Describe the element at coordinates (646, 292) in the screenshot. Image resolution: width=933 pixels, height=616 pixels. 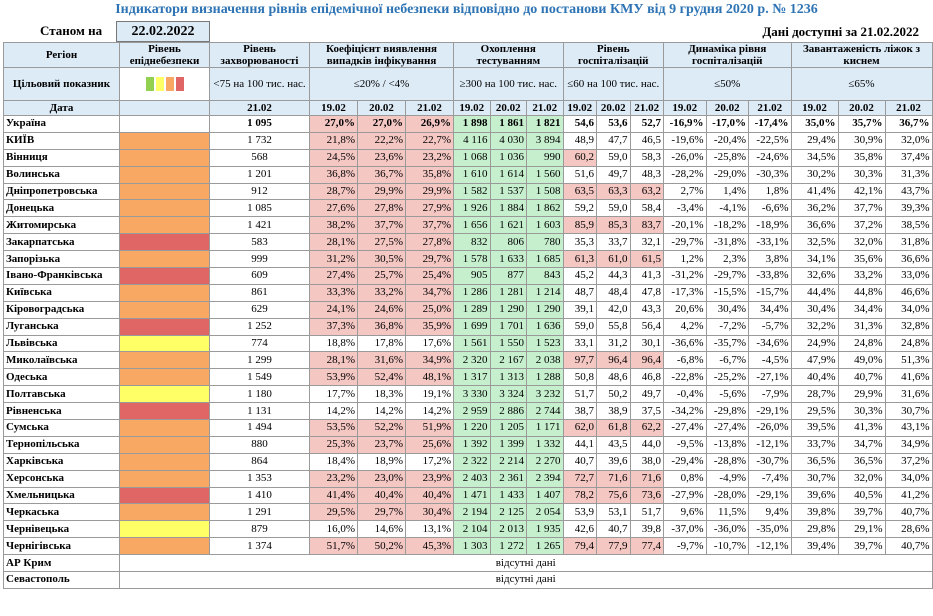
I see `hospitalization: 47,8` at that location.